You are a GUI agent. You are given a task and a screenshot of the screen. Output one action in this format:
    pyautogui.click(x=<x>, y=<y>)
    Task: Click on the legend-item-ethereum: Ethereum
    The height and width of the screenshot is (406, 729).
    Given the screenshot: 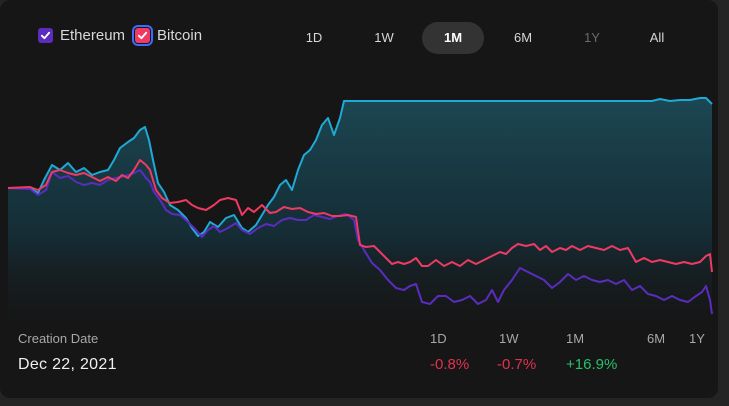 What is the action you would take?
    pyautogui.click(x=81, y=35)
    